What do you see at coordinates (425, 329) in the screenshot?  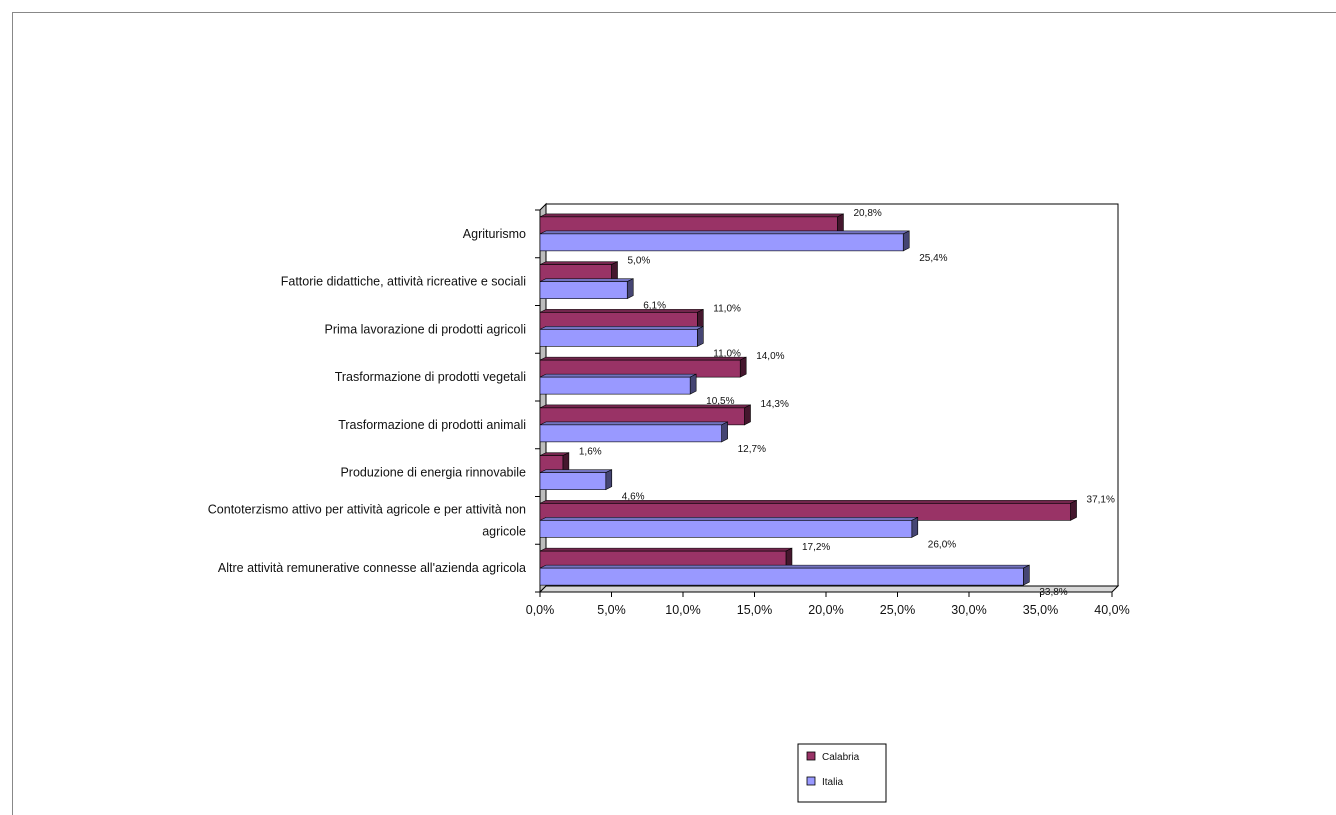 I see `category-label: Prima lavorazione di prodotti agricoli` at bounding box center [425, 329].